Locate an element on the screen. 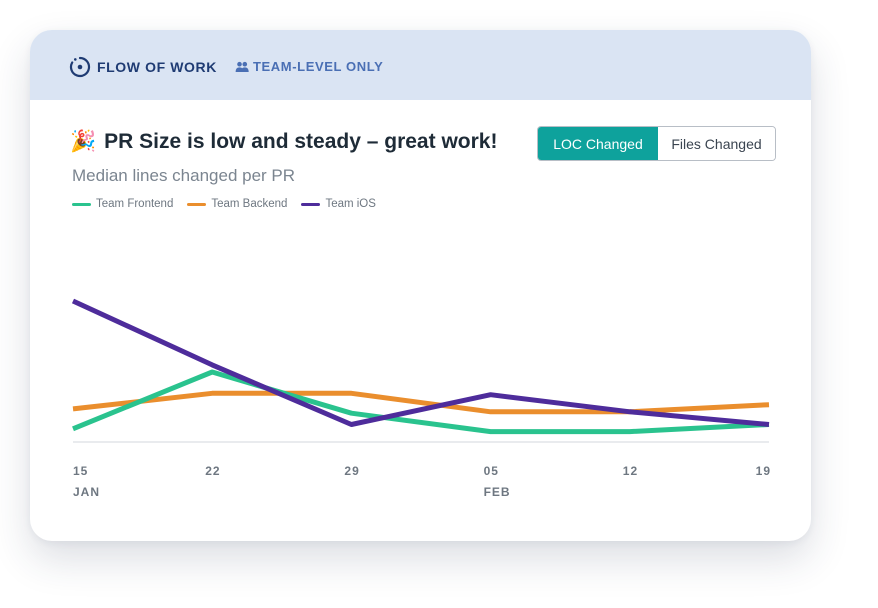 This screenshot has width=878, height=608. brand: FLOW OF WORK is located at coordinates (143, 67).